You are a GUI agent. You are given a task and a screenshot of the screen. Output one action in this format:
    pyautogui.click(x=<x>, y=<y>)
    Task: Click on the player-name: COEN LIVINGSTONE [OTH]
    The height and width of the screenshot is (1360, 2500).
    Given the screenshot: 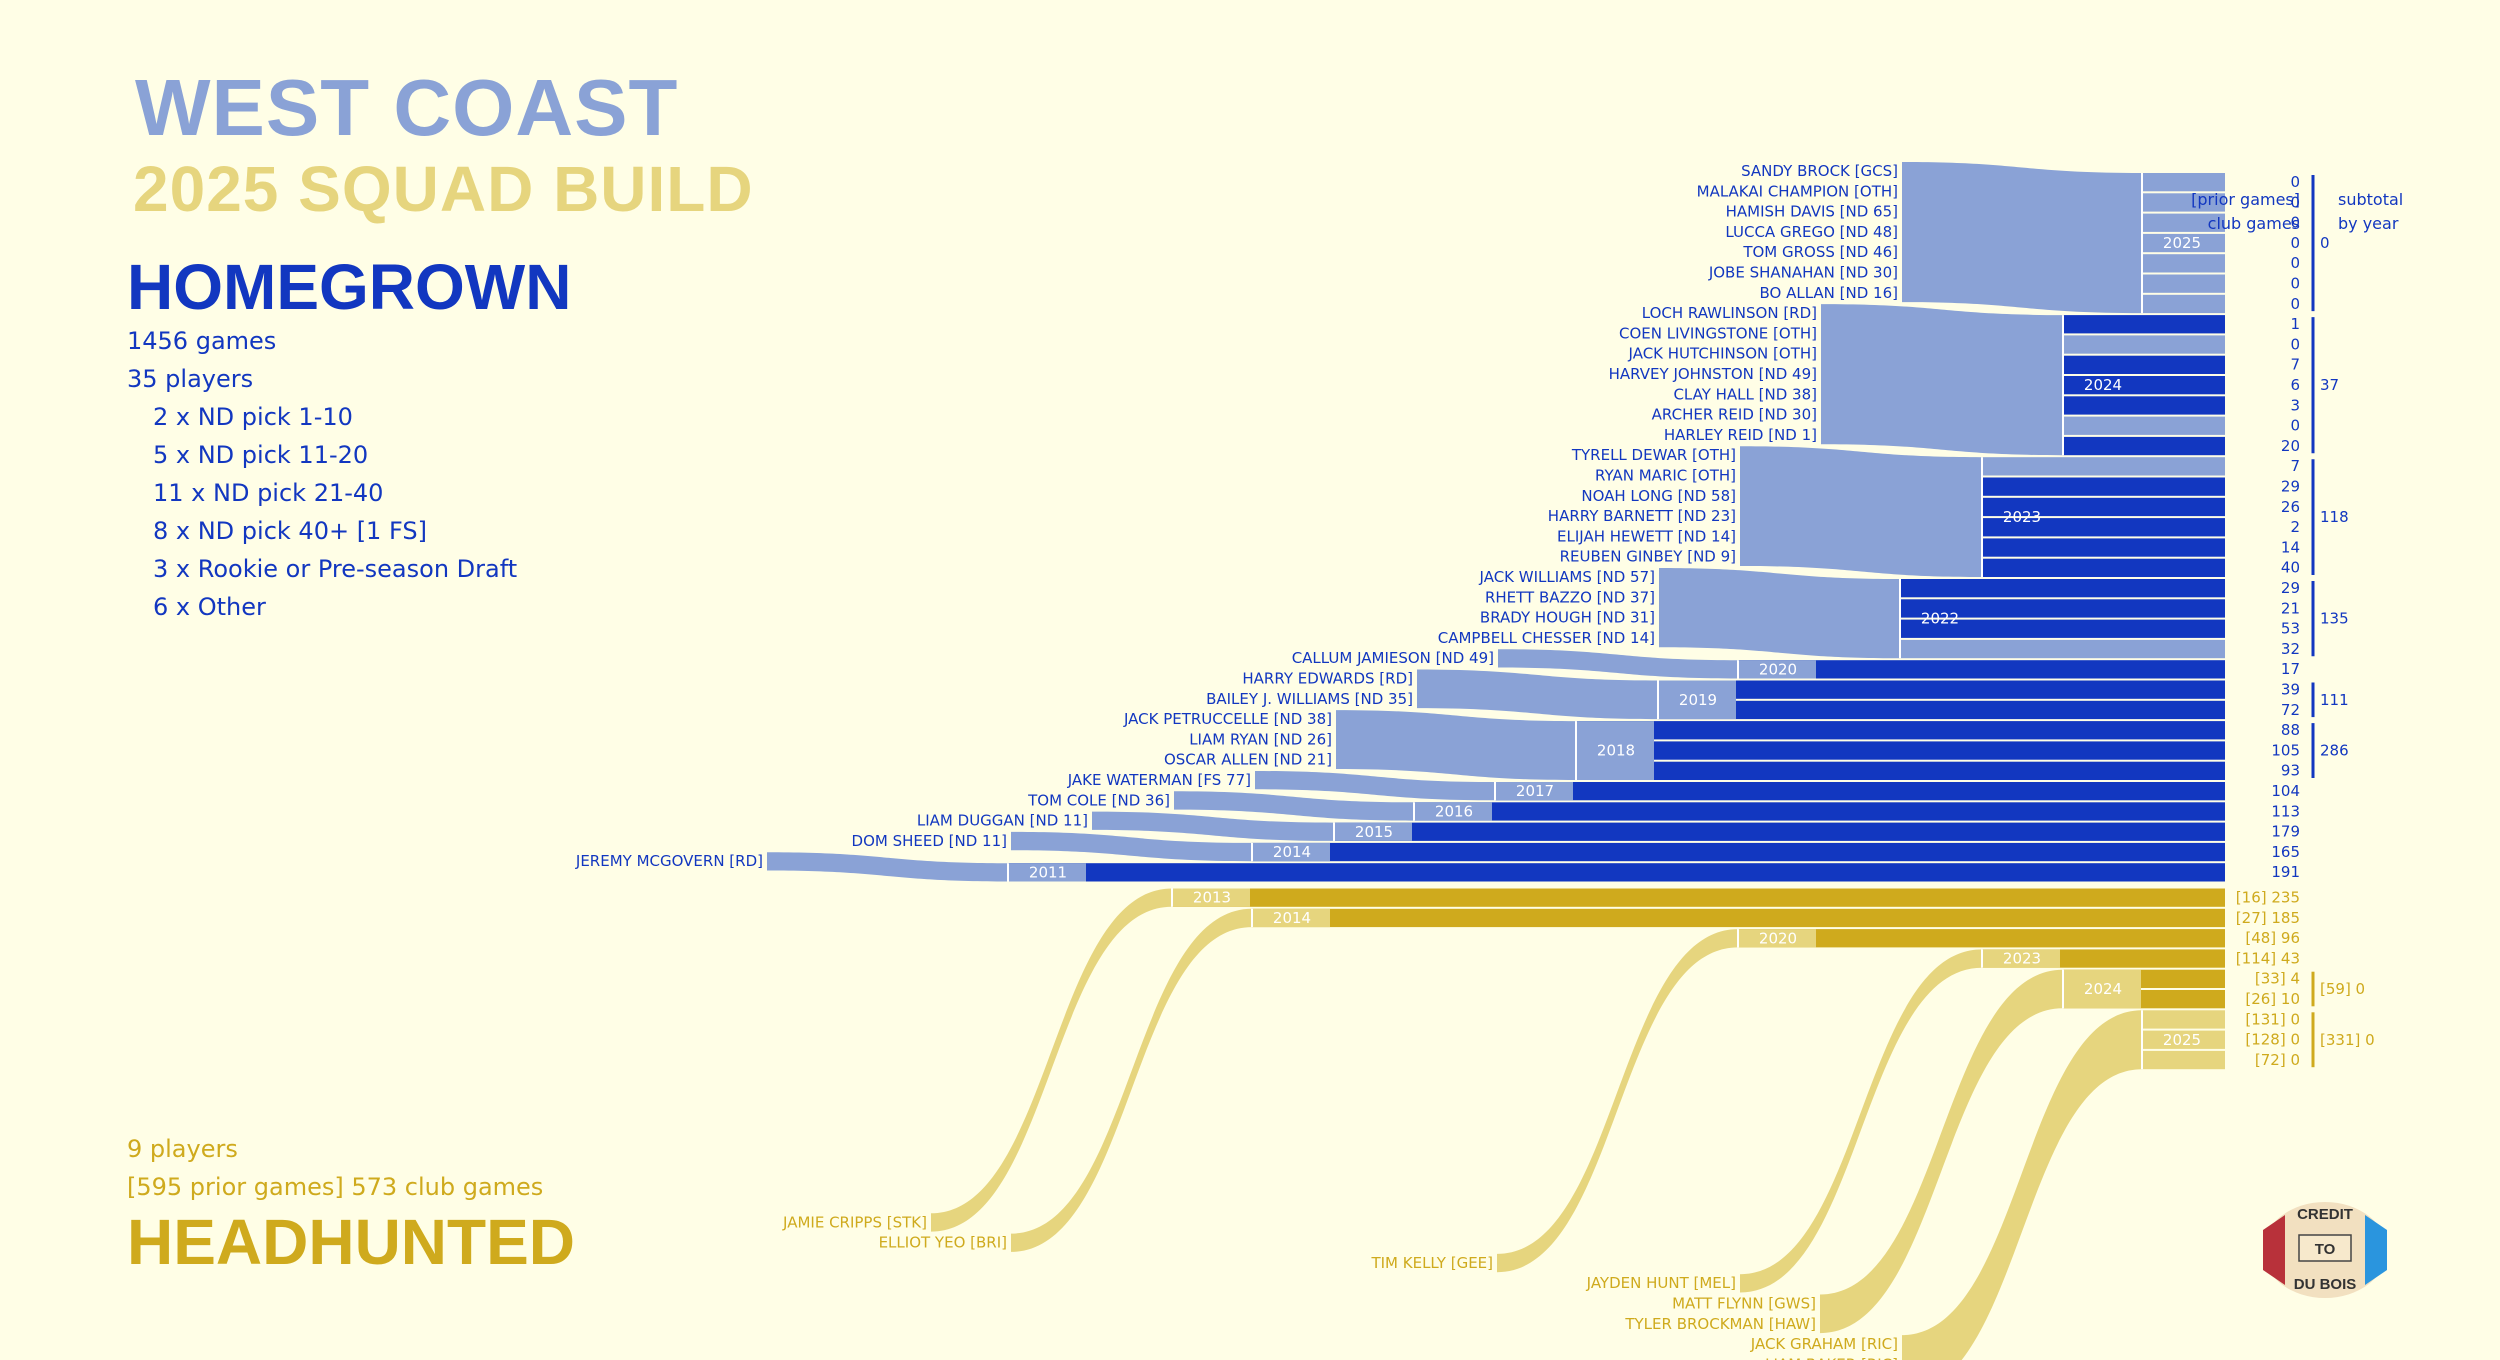 What is the action you would take?
    pyautogui.click(x=1718, y=333)
    